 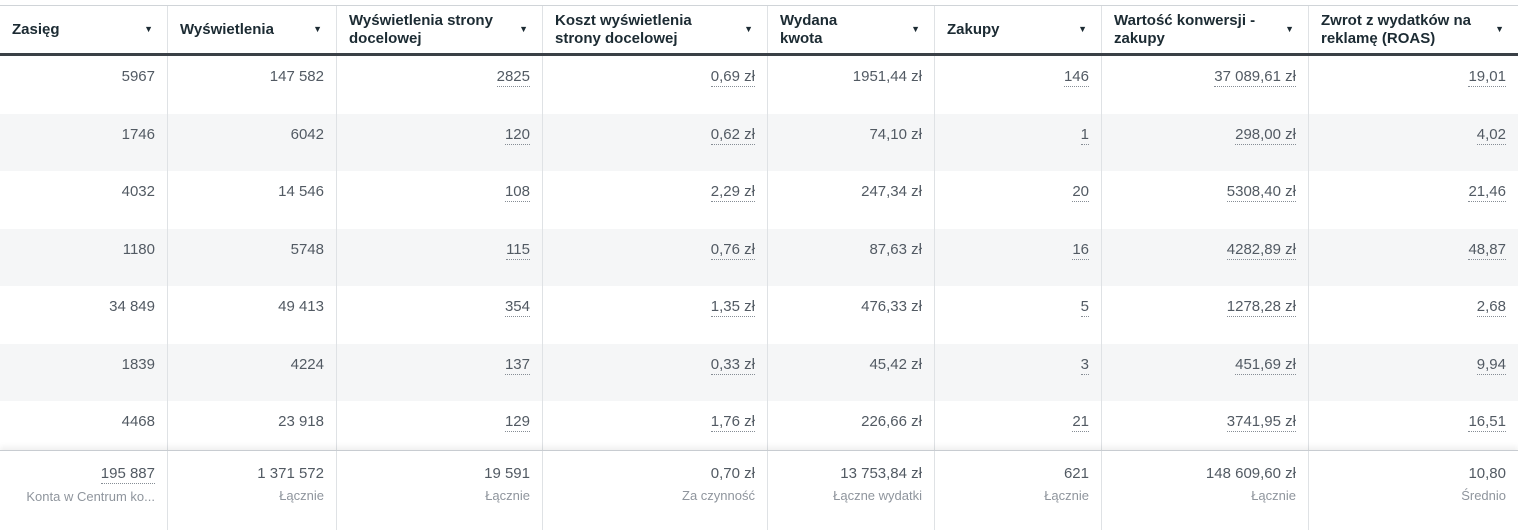 I want to click on table-cell-zasieg: 4032, so click(x=84, y=200).